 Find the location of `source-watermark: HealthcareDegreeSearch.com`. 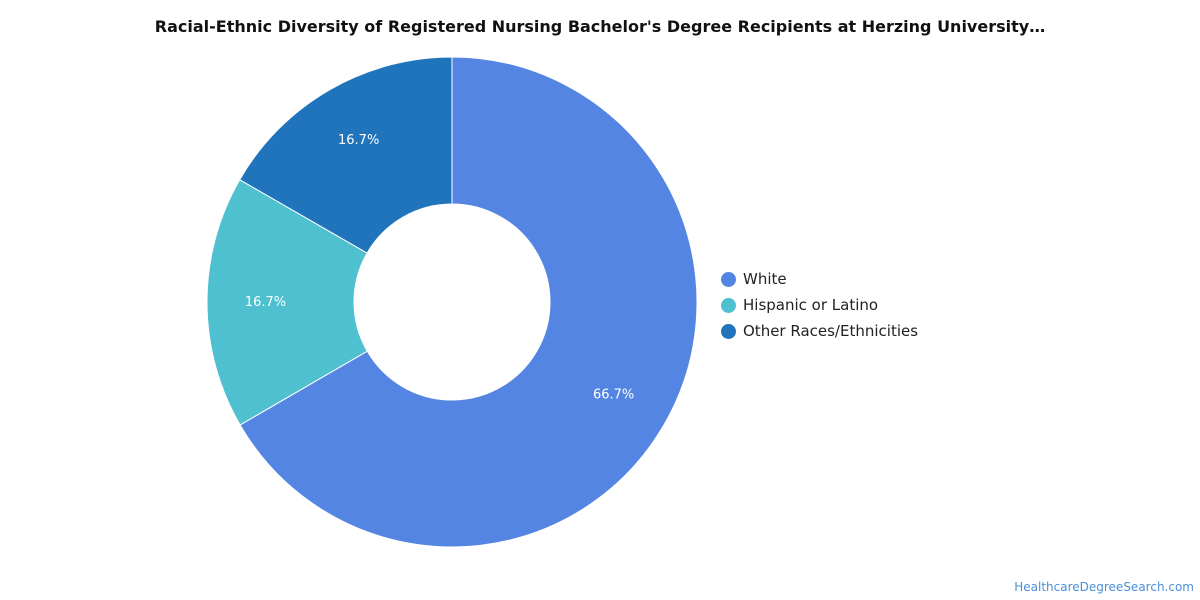

source-watermark: HealthcareDegreeSearch.com is located at coordinates (1104, 587).